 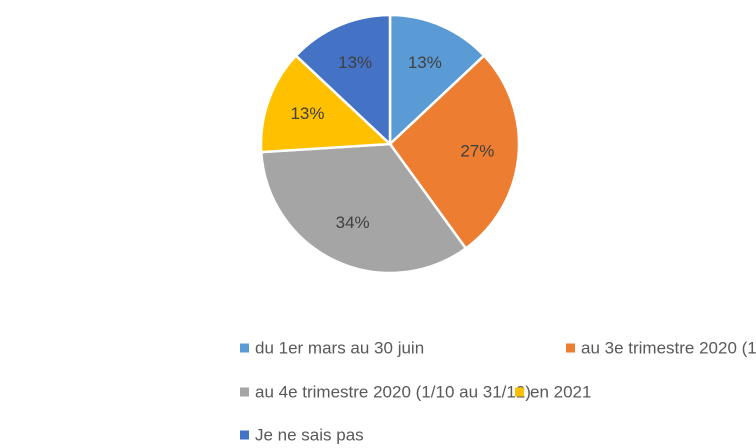 I want to click on legend-label: Je ne sais pas, so click(x=309, y=434).